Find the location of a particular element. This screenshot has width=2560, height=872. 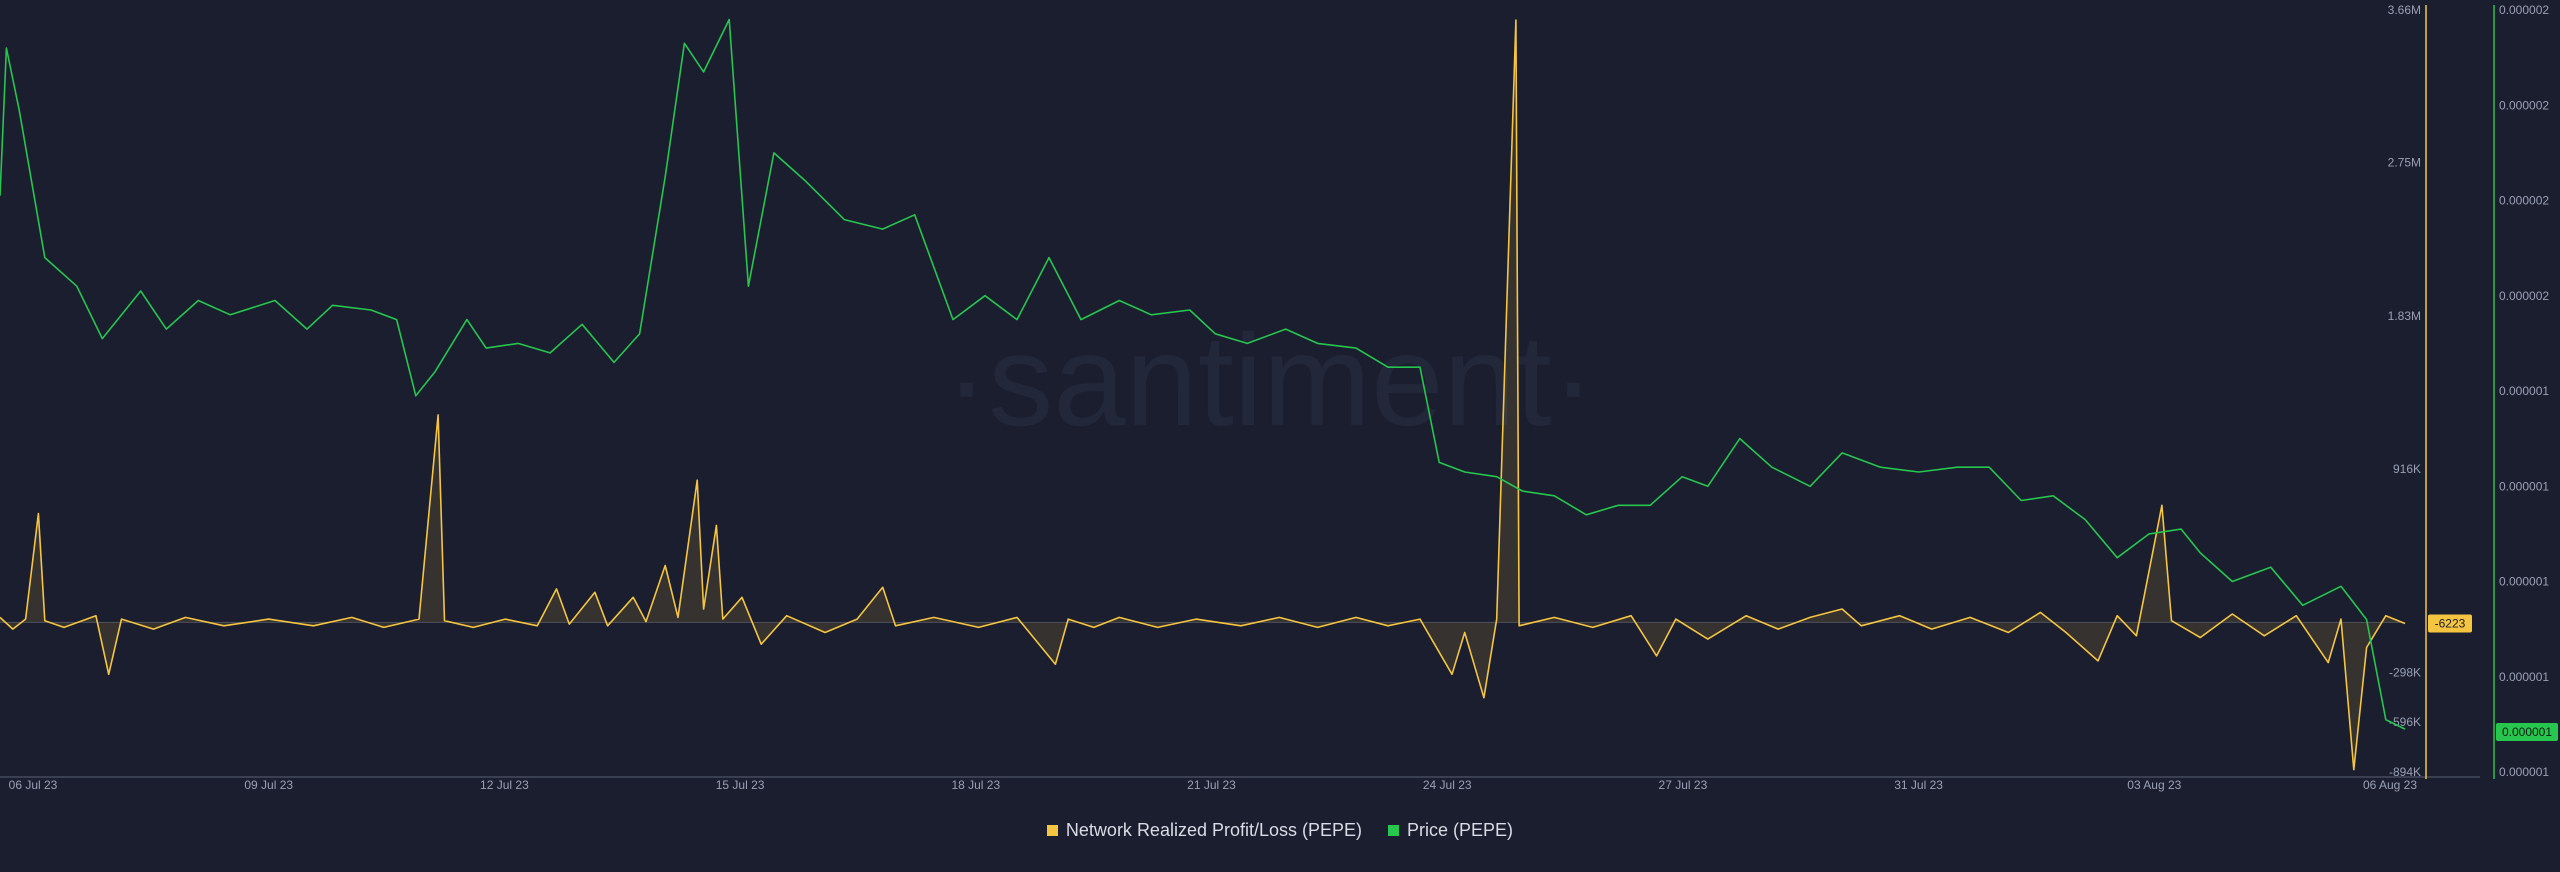

profit-loss-tick-label: -894K is located at coordinates (2405, 772).